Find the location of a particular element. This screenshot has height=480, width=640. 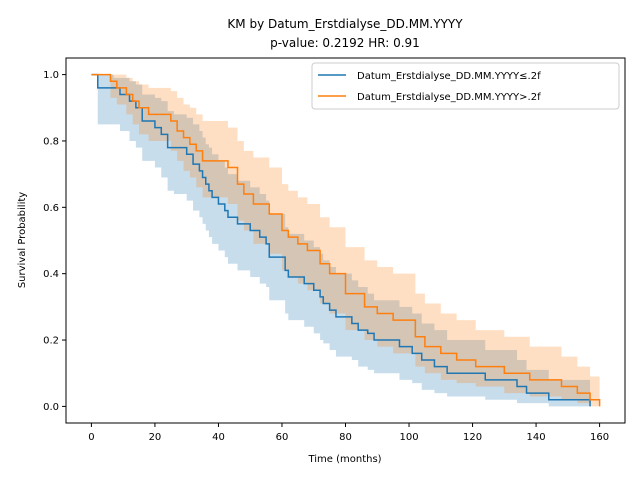

y-tick-label: 0.8 is located at coordinates (51, 141).